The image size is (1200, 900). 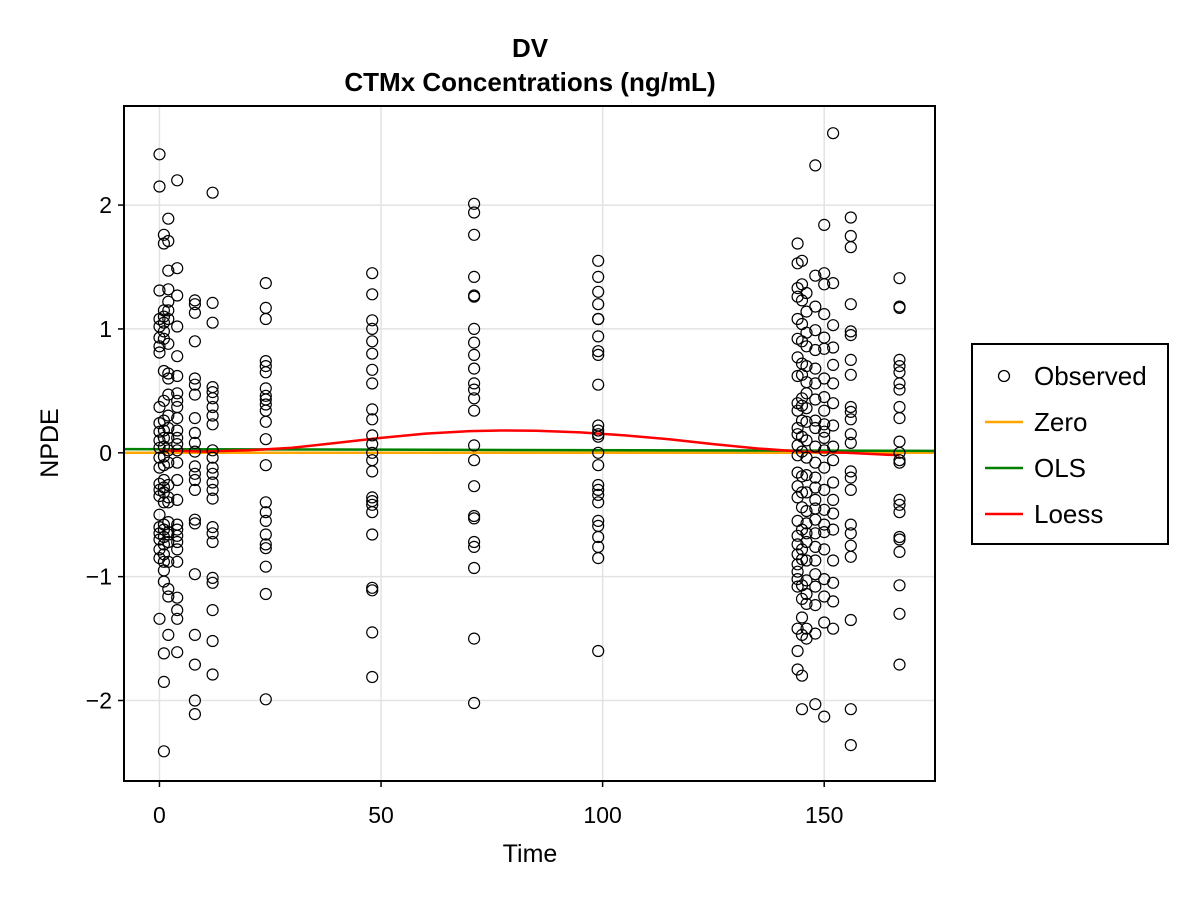 What do you see at coordinates (99, 577) in the screenshot?
I see `y-tick-label: −1` at bounding box center [99, 577].